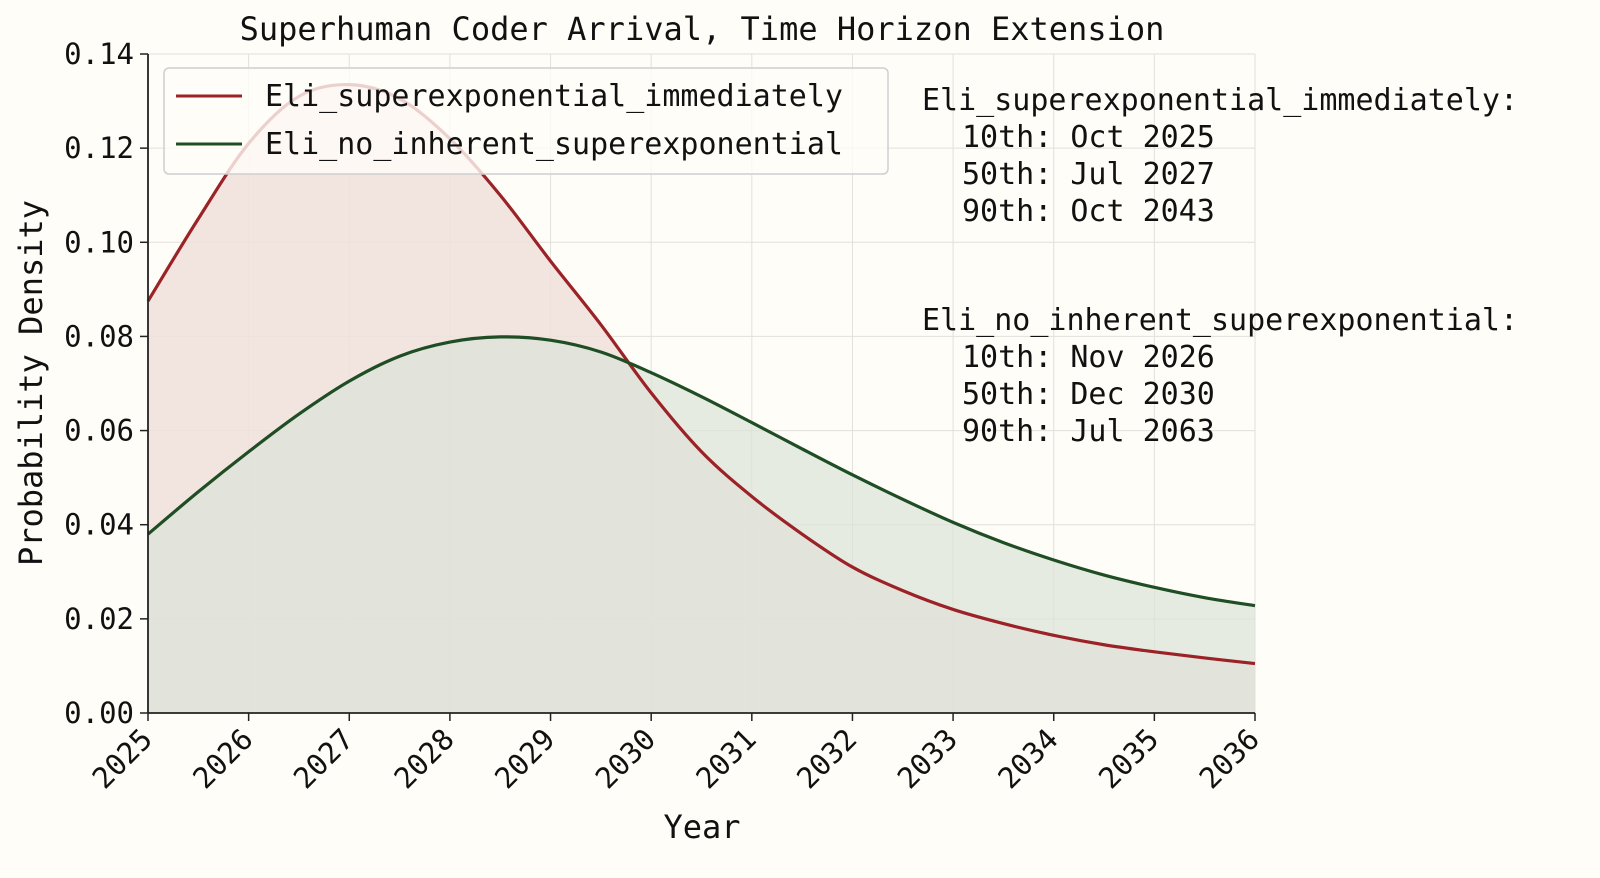 The height and width of the screenshot is (878, 1600). Describe the element at coordinates (725, 758) in the screenshot. I see `x-tick-label: 2031` at that location.